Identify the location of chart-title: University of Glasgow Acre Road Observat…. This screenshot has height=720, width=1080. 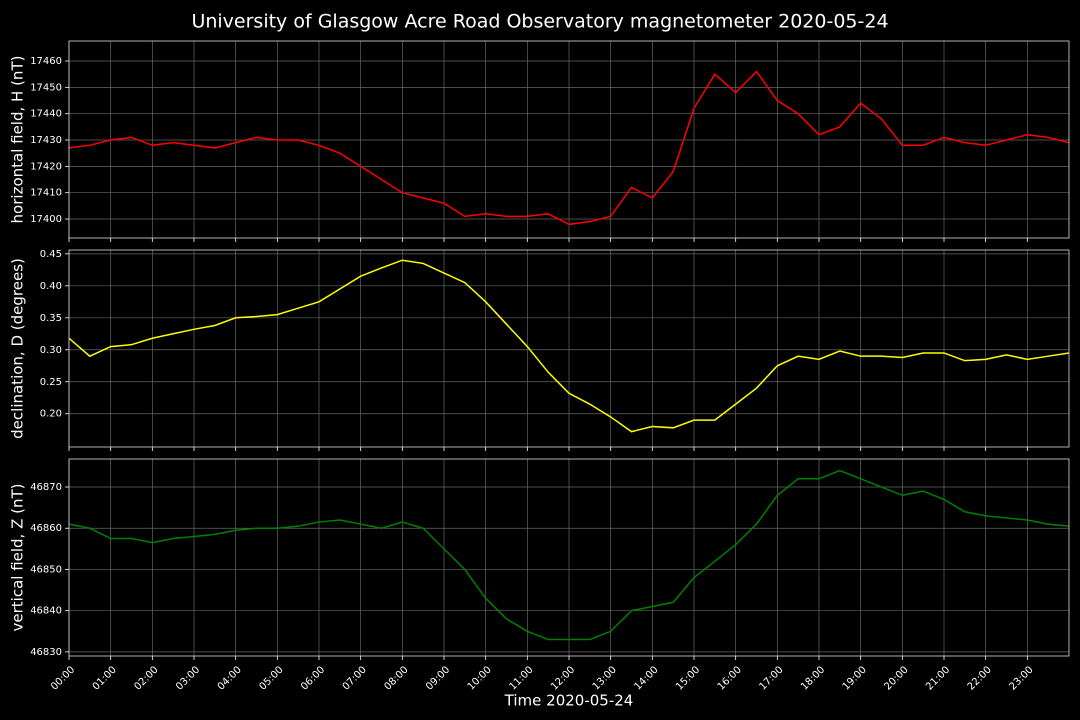
(539, 22).